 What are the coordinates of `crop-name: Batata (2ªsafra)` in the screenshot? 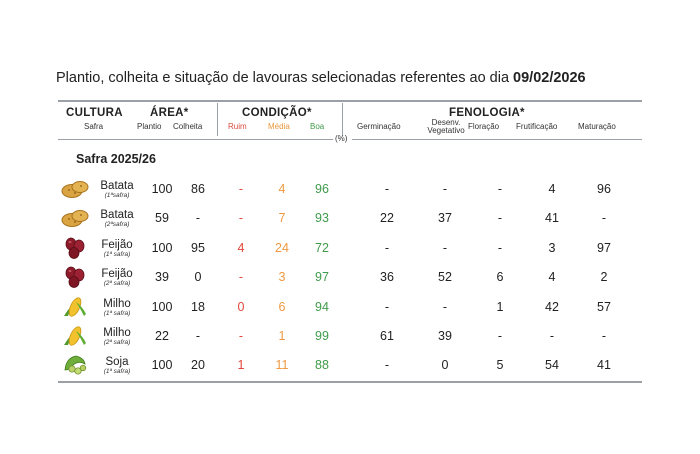 It's located at (117, 219).